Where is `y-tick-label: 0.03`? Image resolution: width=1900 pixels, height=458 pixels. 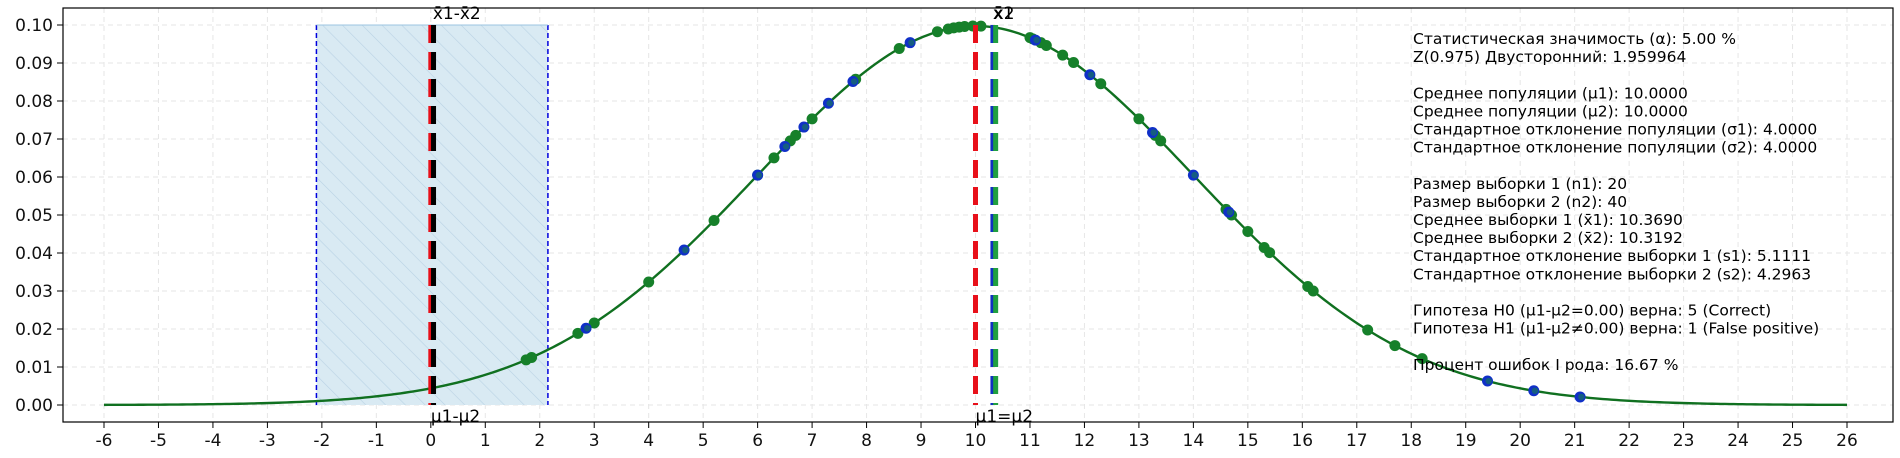 y-tick-label: 0.03 is located at coordinates (34, 292).